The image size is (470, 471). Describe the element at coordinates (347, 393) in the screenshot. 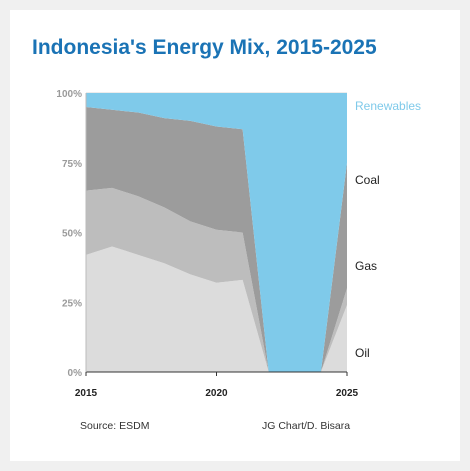

I see `x-tick-label: 2025` at that location.